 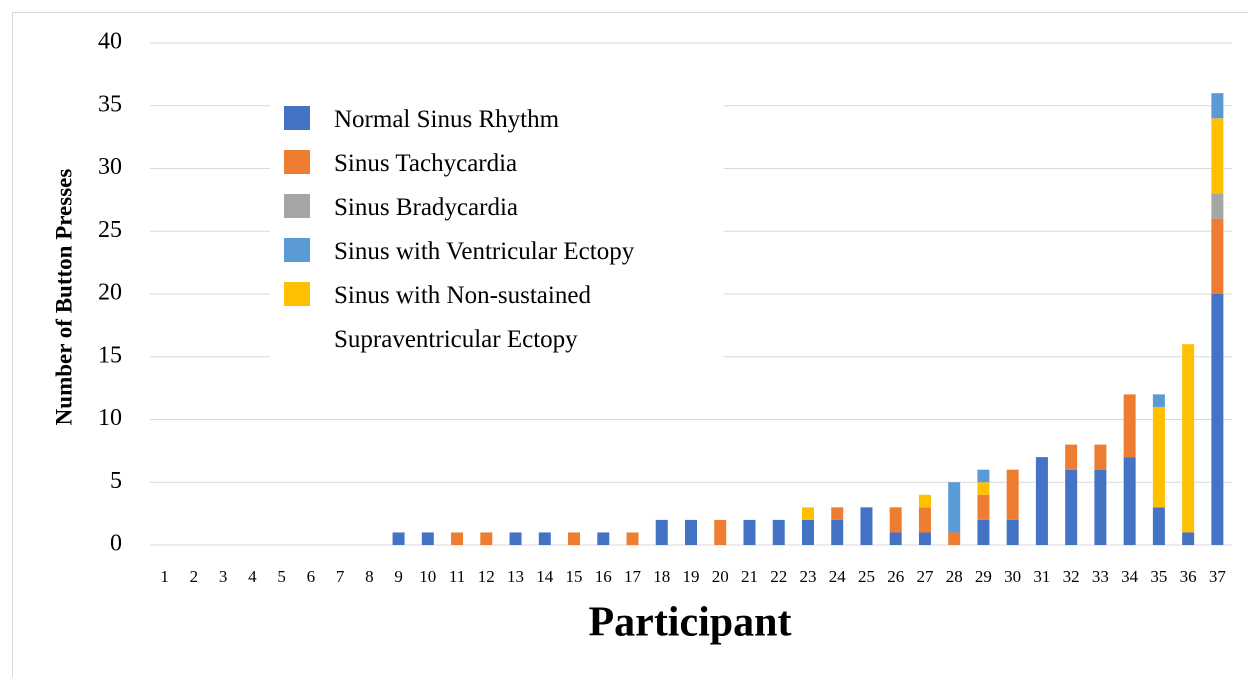 What do you see at coordinates (661, 576) in the screenshot?
I see `x-tick-label: 18` at bounding box center [661, 576].